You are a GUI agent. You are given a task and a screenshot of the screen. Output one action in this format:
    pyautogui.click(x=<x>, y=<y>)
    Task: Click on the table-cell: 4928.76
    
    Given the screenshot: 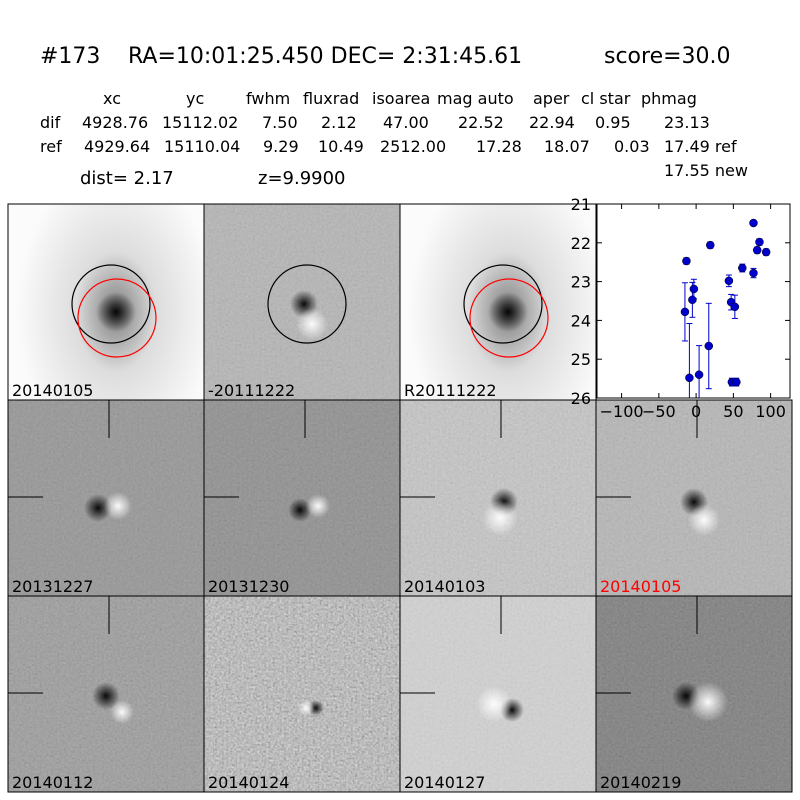 What is the action you would take?
    pyautogui.click(x=115, y=122)
    